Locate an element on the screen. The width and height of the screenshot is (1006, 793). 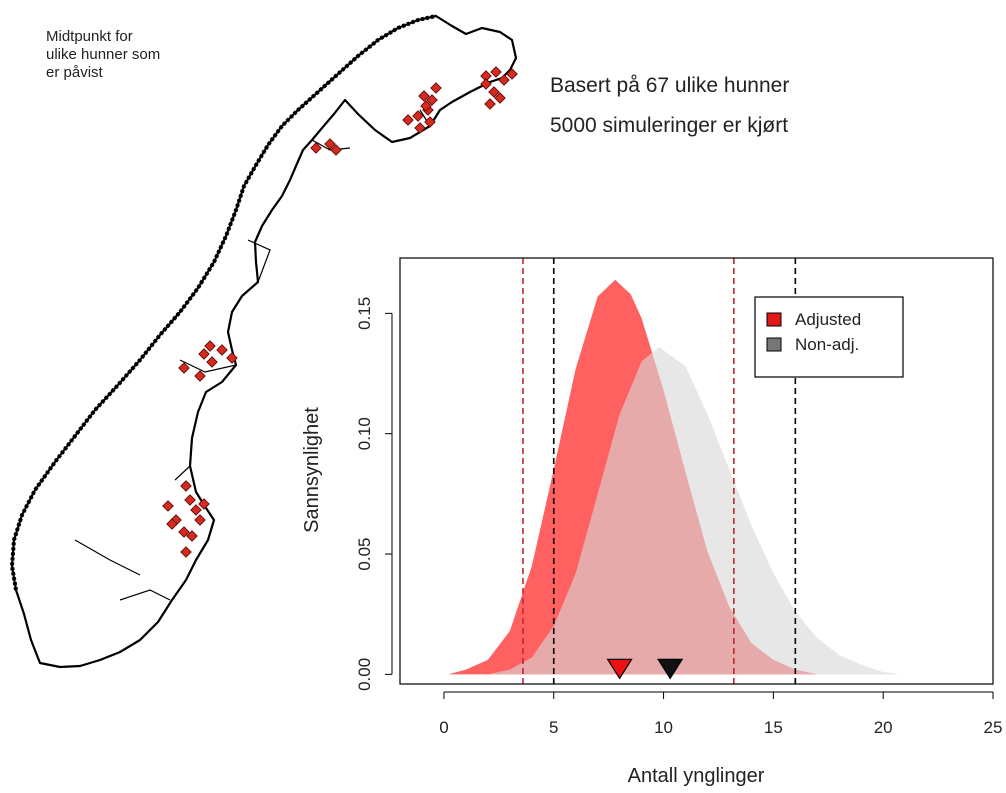
legend-label: Non-adj. is located at coordinates (827, 344).